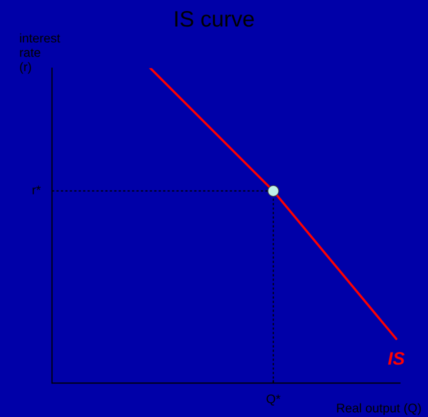 This screenshot has width=428, height=417. What do you see at coordinates (36, 190) in the screenshot?
I see `text: r*` at bounding box center [36, 190].